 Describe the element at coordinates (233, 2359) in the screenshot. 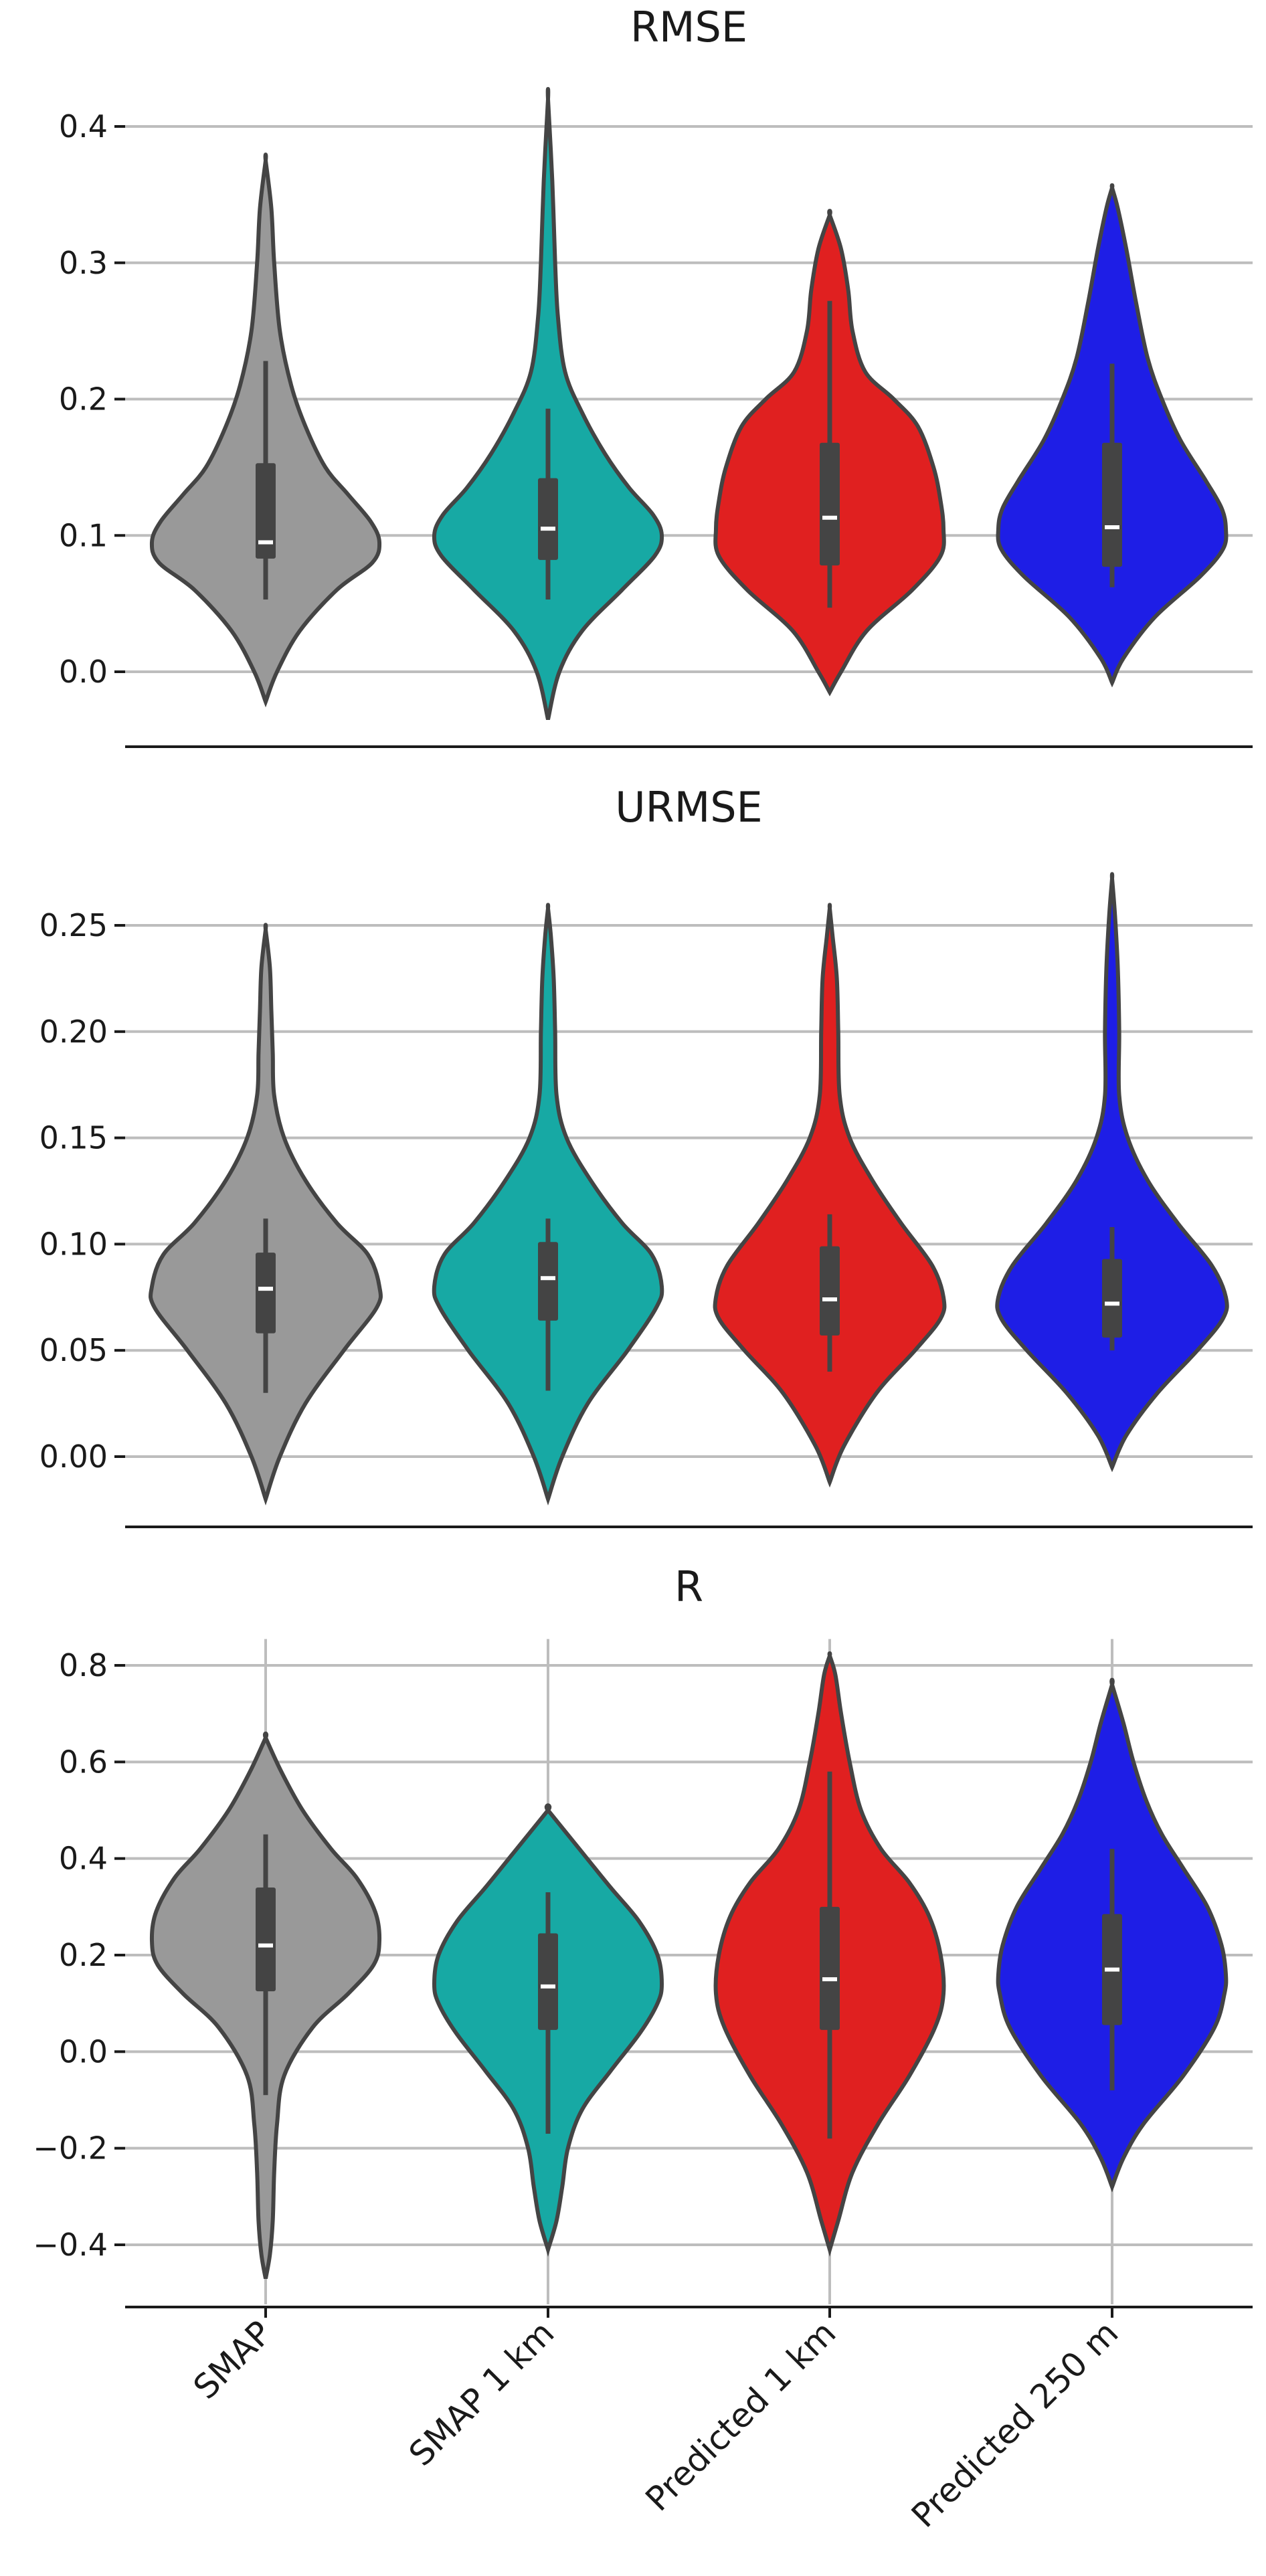

I see `x-tick-label: SMAP` at that location.